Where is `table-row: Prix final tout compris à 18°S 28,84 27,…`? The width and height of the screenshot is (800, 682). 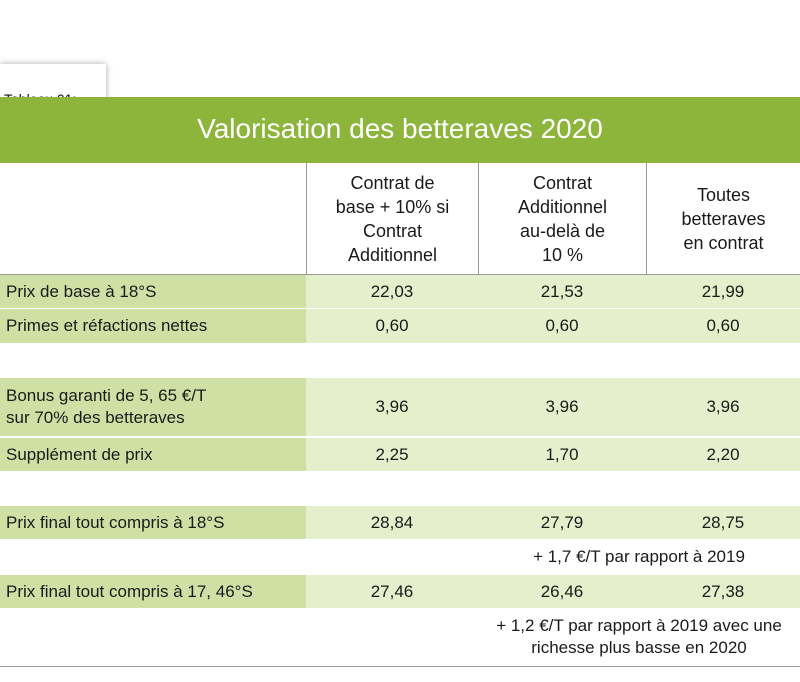 table-row: Prix final tout compris à 18°S 28,84 27,… is located at coordinates (400, 522).